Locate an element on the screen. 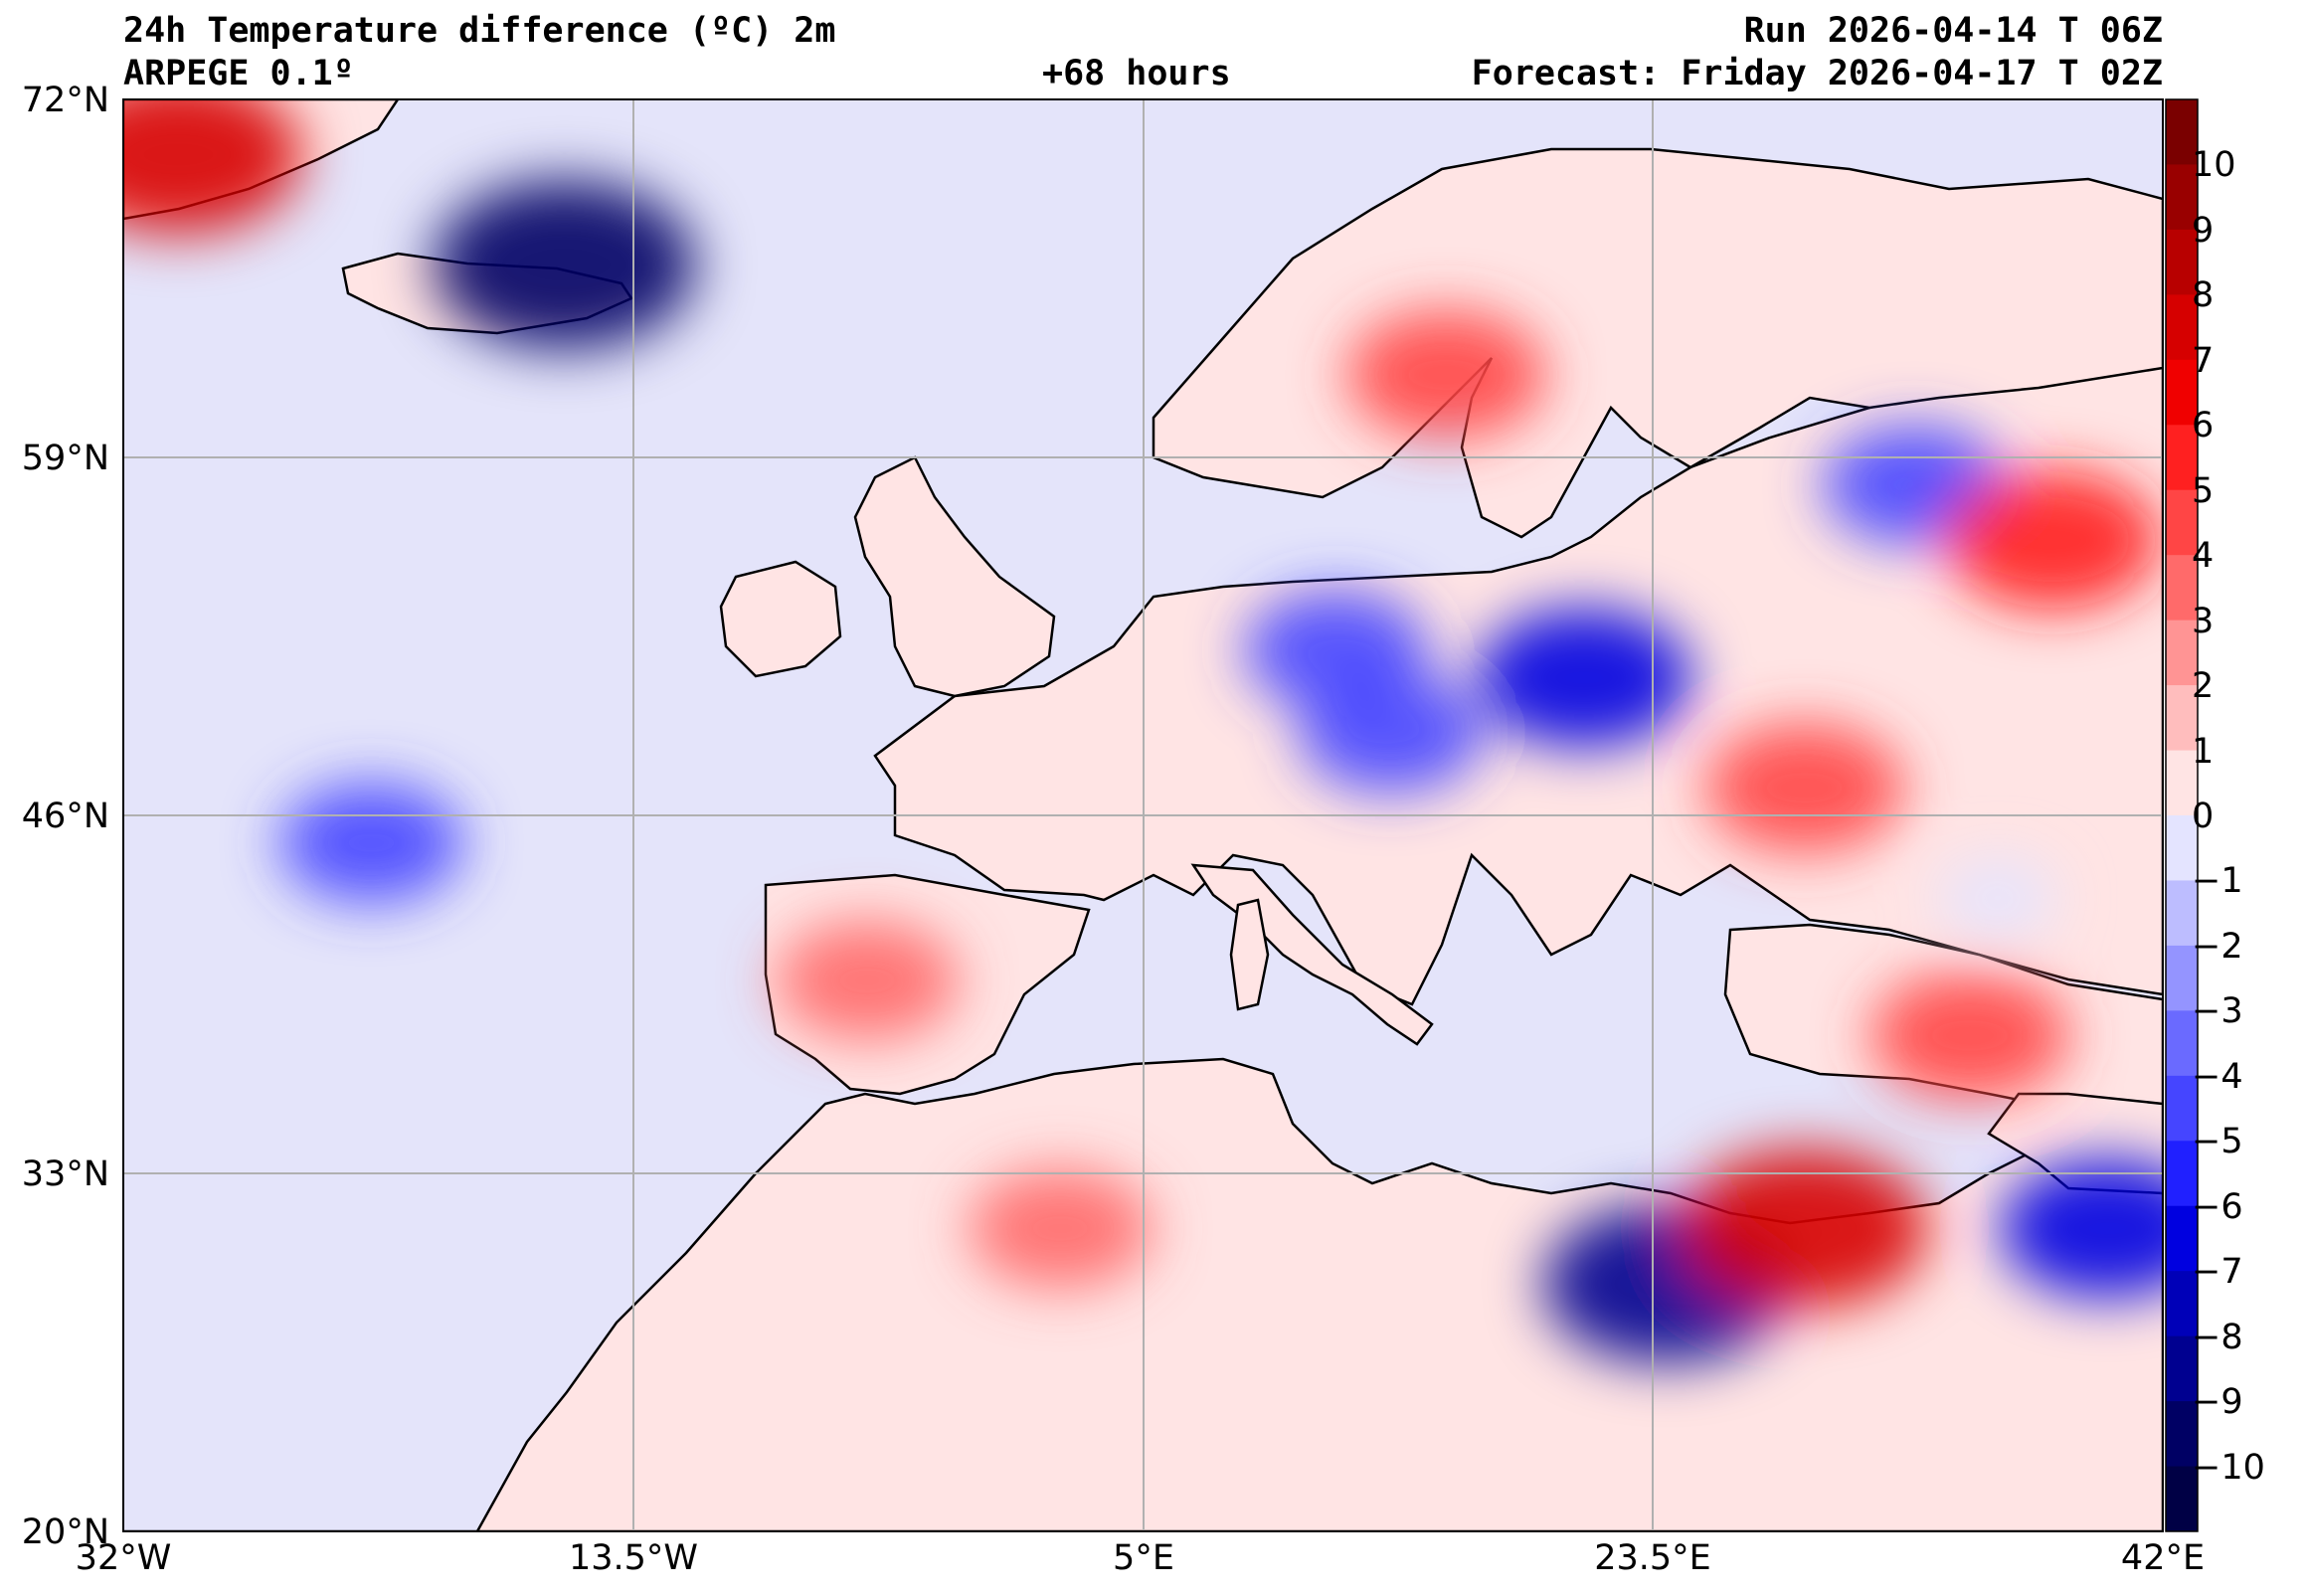 Image resolution: width=2307 pixels, height=1596 pixels. colorbar-tick-label: 3 is located at coordinates (2203, 621).